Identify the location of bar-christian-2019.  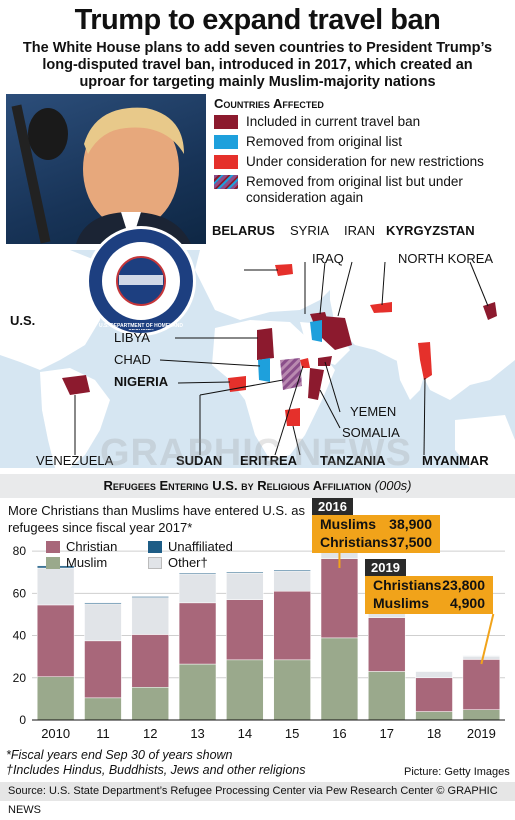
(481, 684).